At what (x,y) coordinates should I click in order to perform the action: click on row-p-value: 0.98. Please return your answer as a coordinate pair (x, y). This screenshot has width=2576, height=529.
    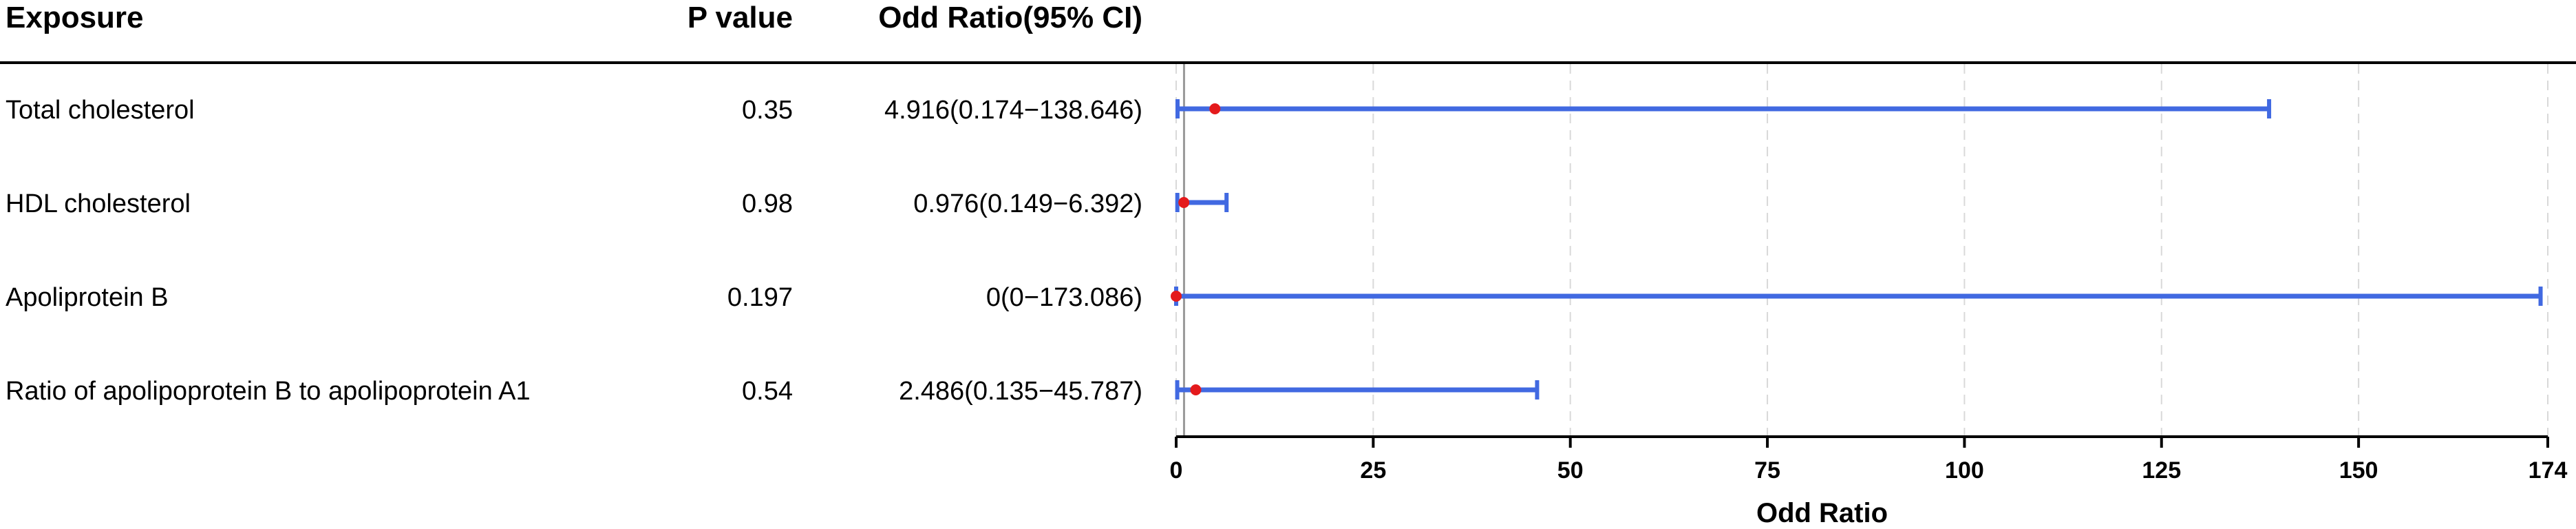
    Looking at the image, I should click on (767, 204).